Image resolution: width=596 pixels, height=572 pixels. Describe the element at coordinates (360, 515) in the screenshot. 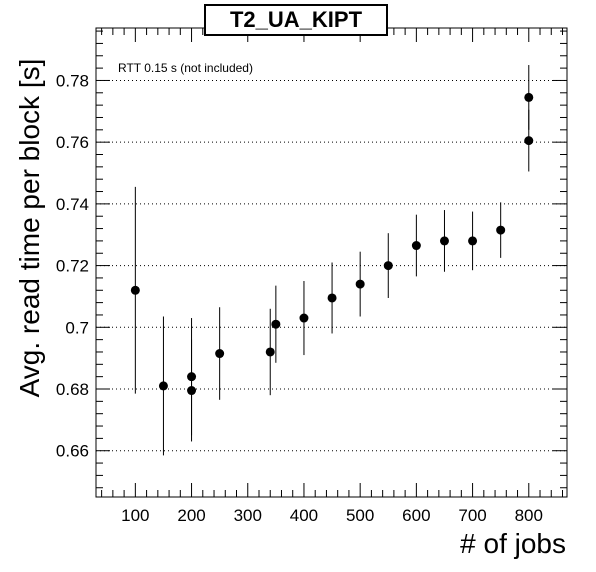

I see `x-tick-label: 500` at that location.